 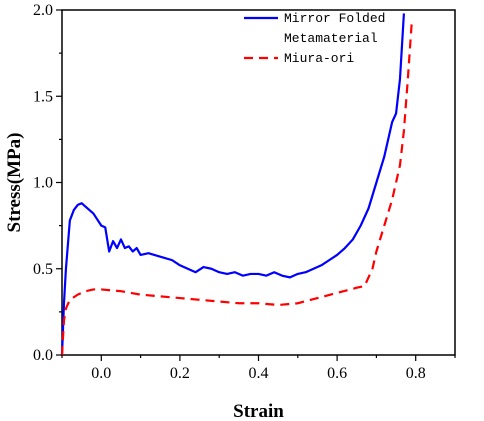 I want to click on x-tick-label: 0.6, so click(x=337, y=373).